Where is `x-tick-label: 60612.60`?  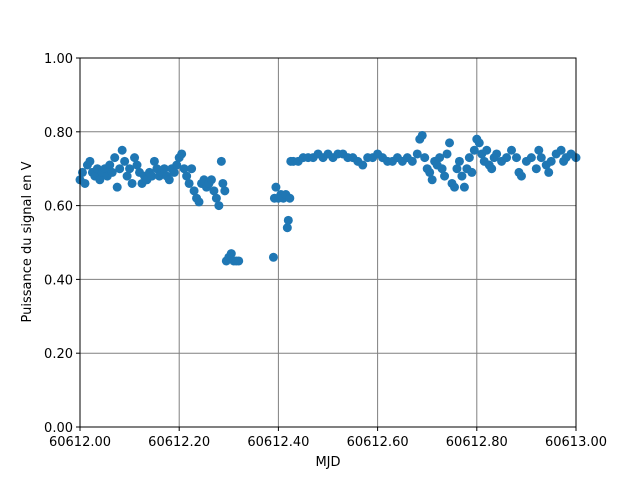
x-tick-label: 60612.60 is located at coordinates (378, 442).